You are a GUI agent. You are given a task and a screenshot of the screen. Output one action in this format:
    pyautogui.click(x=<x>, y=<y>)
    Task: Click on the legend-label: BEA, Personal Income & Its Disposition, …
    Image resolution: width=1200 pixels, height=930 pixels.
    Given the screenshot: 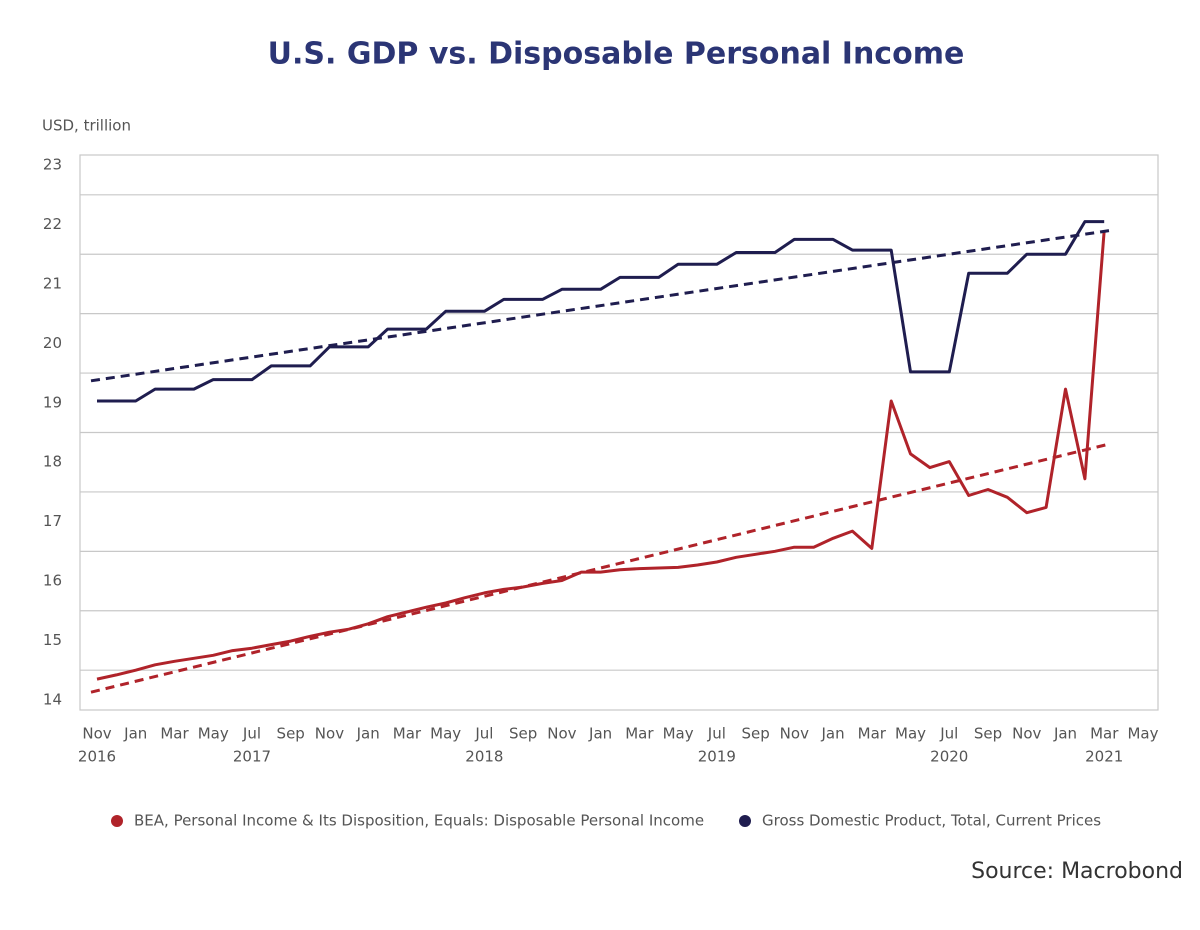 What is the action you would take?
    pyautogui.click(x=419, y=821)
    